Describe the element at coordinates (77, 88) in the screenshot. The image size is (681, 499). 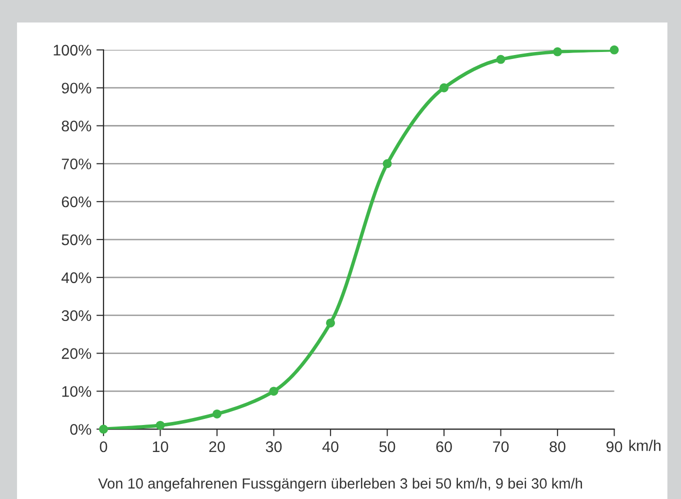
I see `y-tick-label: 90%` at that location.